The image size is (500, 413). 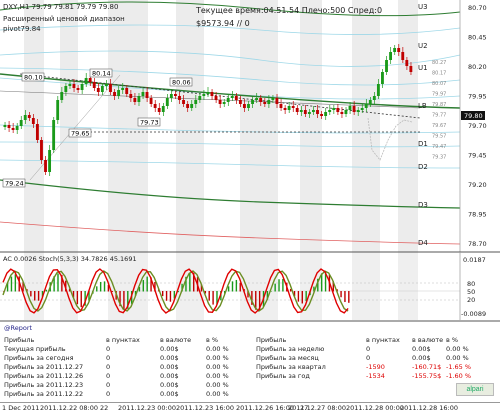 I want to click on price-axis-label: 79.95, so click(x=477, y=97).